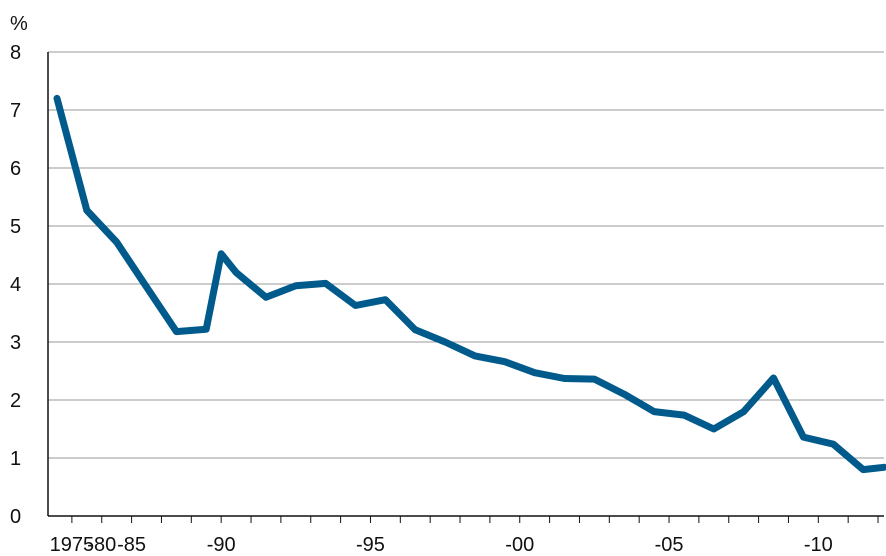 The height and width of the screenshot is (556, 886). Describe the element at coordinates (15, 401) in the screenshot. I see `y-tick-label-2: 2` at that location.